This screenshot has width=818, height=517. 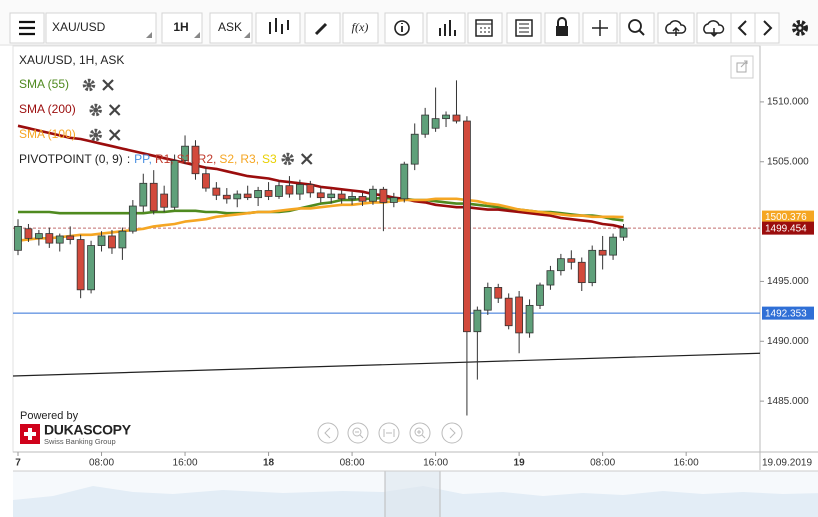 I want to click on nav-back, so click(x=328, y=433).